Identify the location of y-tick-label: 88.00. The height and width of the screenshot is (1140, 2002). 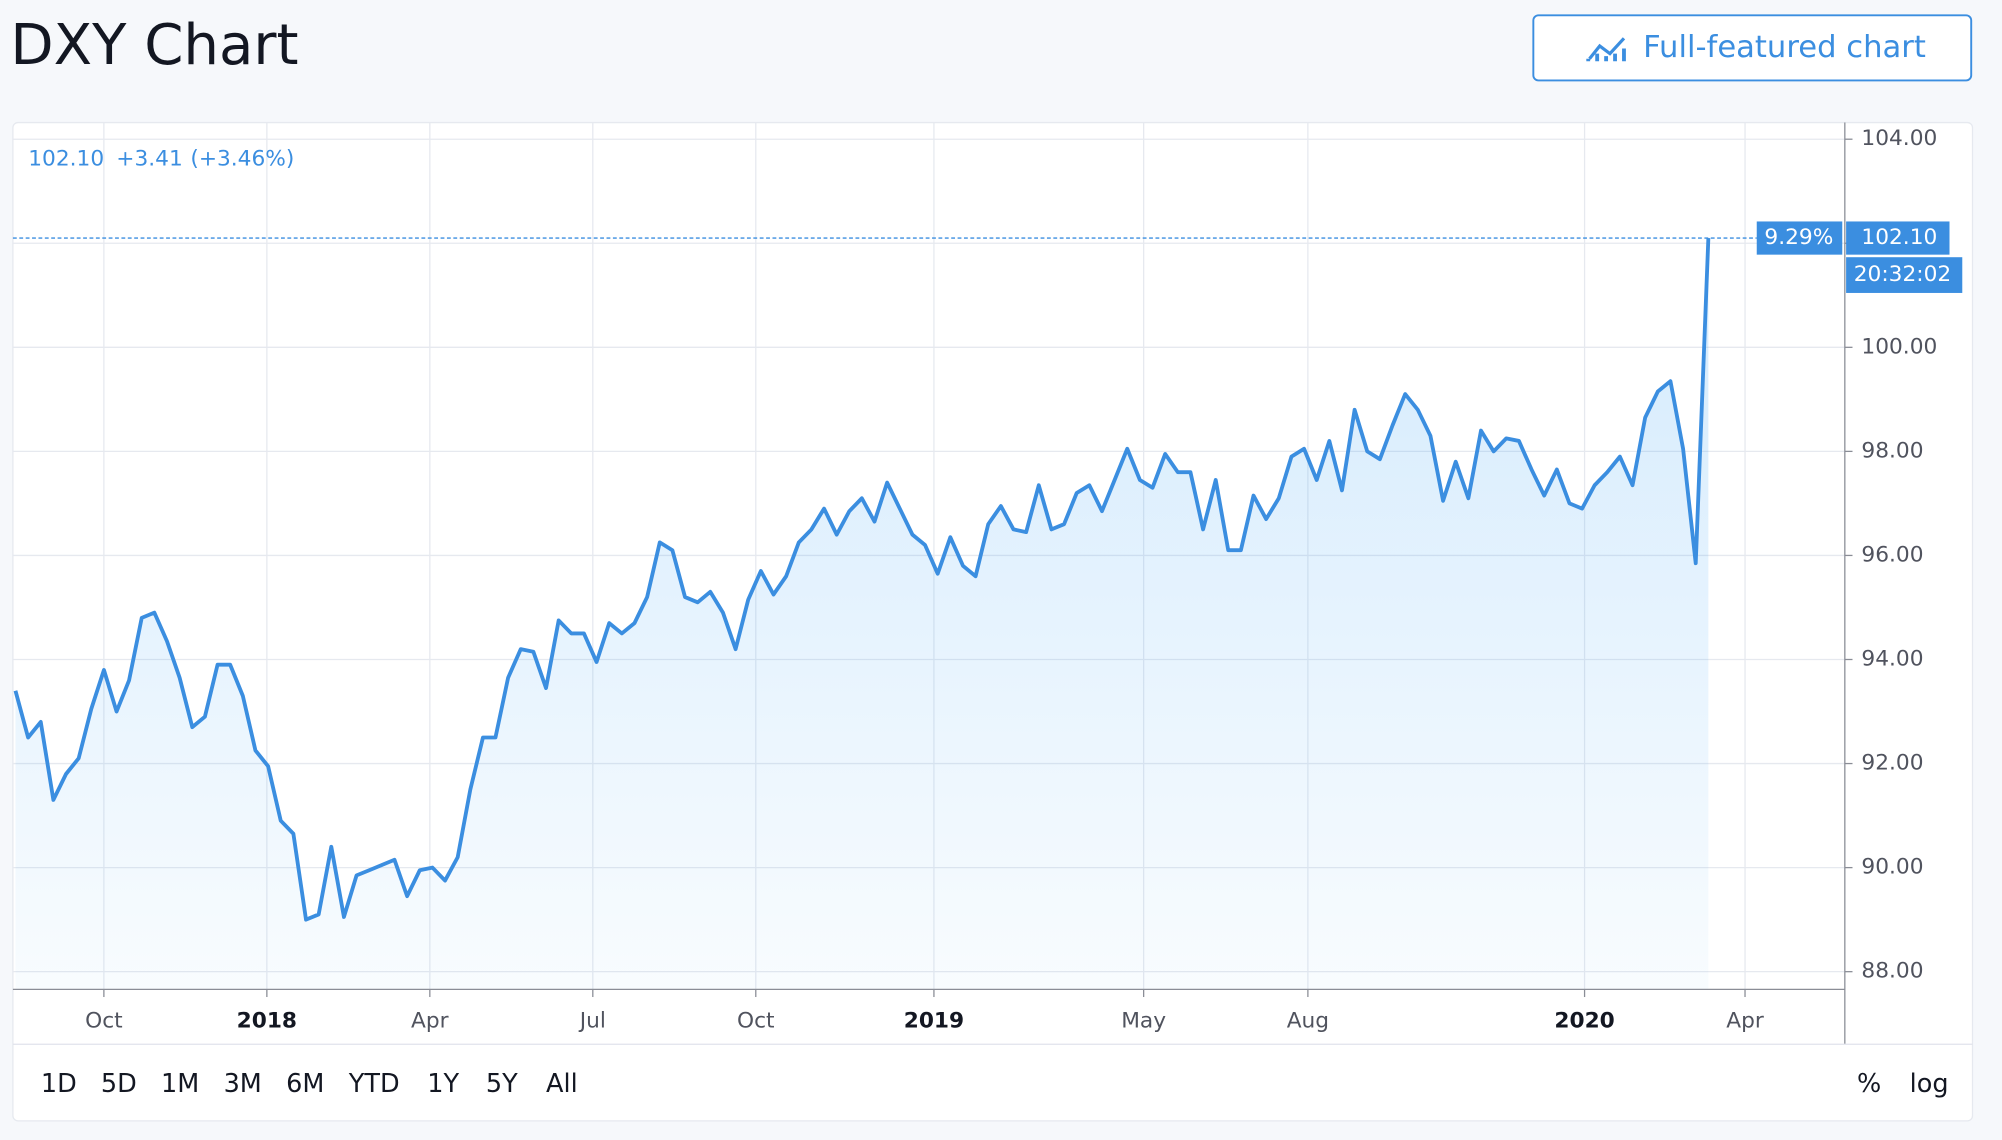
(1892, 971).